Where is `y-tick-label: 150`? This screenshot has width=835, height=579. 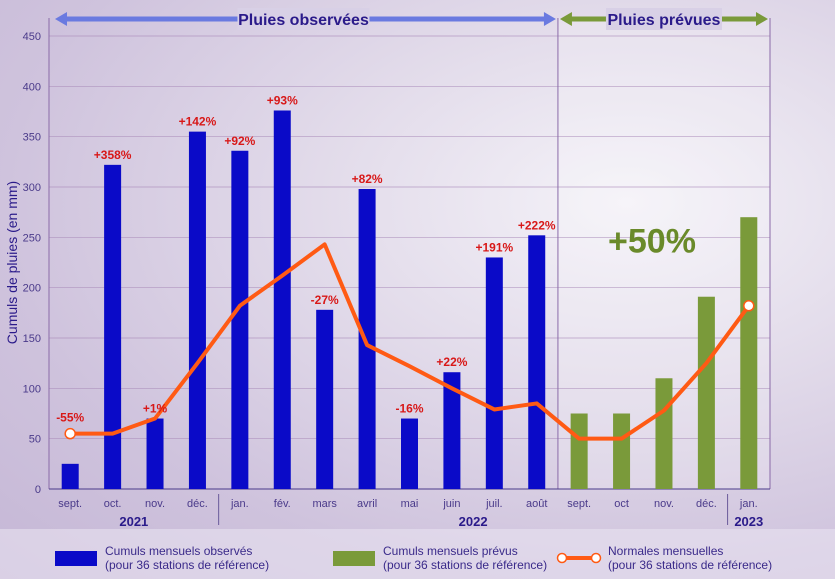 y-tick-label: 150 is located at coordinates (32, 339).